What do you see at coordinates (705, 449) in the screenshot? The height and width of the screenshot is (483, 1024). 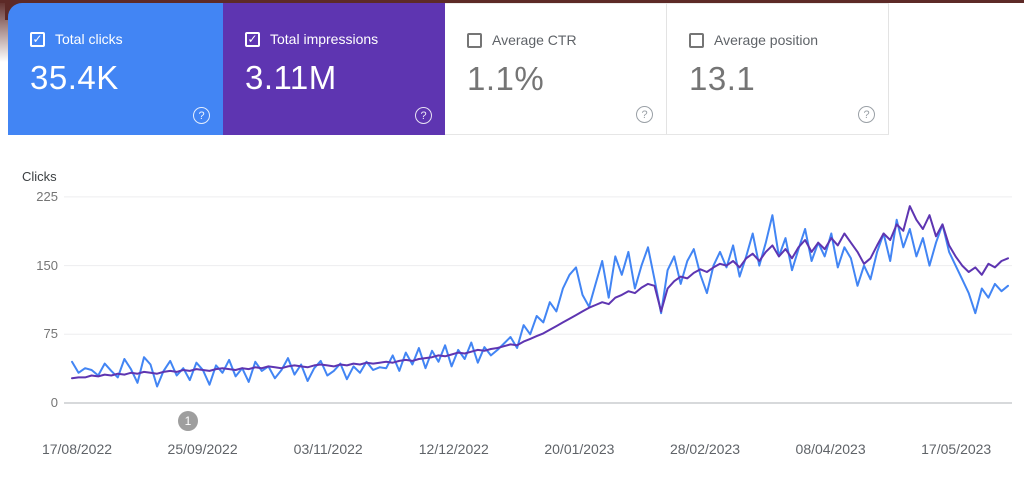 I see `x-tick-label: 28/02/2023` at bounding box center [705, 449].